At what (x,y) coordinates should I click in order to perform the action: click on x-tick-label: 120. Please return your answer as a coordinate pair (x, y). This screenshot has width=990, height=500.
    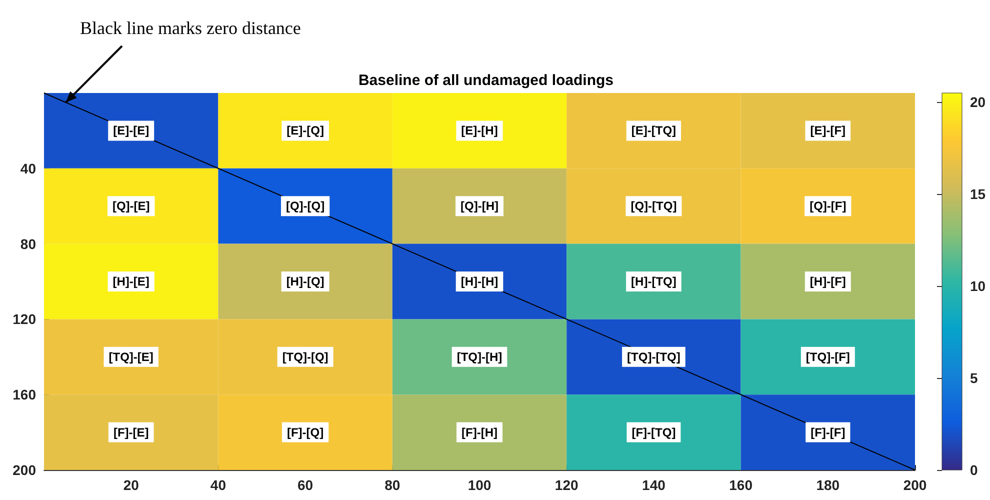
    Looking at the image, I should click on (566, 485).